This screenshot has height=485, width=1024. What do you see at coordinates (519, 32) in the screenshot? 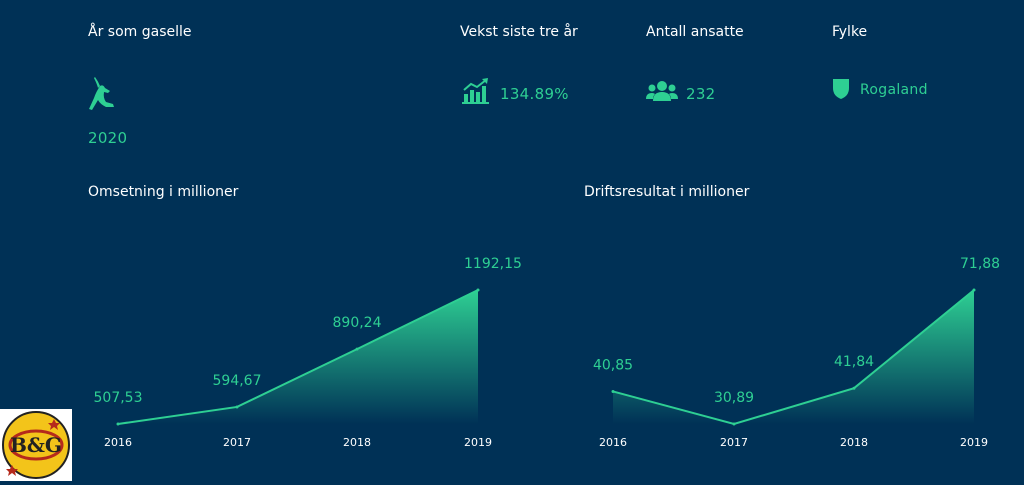
I see `growth-label: Vekst siste tre år` at bounding box center [519, 32].